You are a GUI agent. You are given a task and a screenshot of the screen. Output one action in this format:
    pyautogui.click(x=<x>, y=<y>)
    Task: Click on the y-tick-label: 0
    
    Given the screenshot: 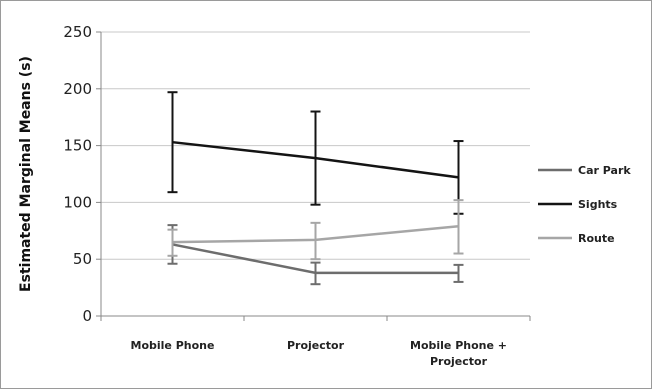 What is the action you would take?
    pyautogui.click(x=87, y=316)
    